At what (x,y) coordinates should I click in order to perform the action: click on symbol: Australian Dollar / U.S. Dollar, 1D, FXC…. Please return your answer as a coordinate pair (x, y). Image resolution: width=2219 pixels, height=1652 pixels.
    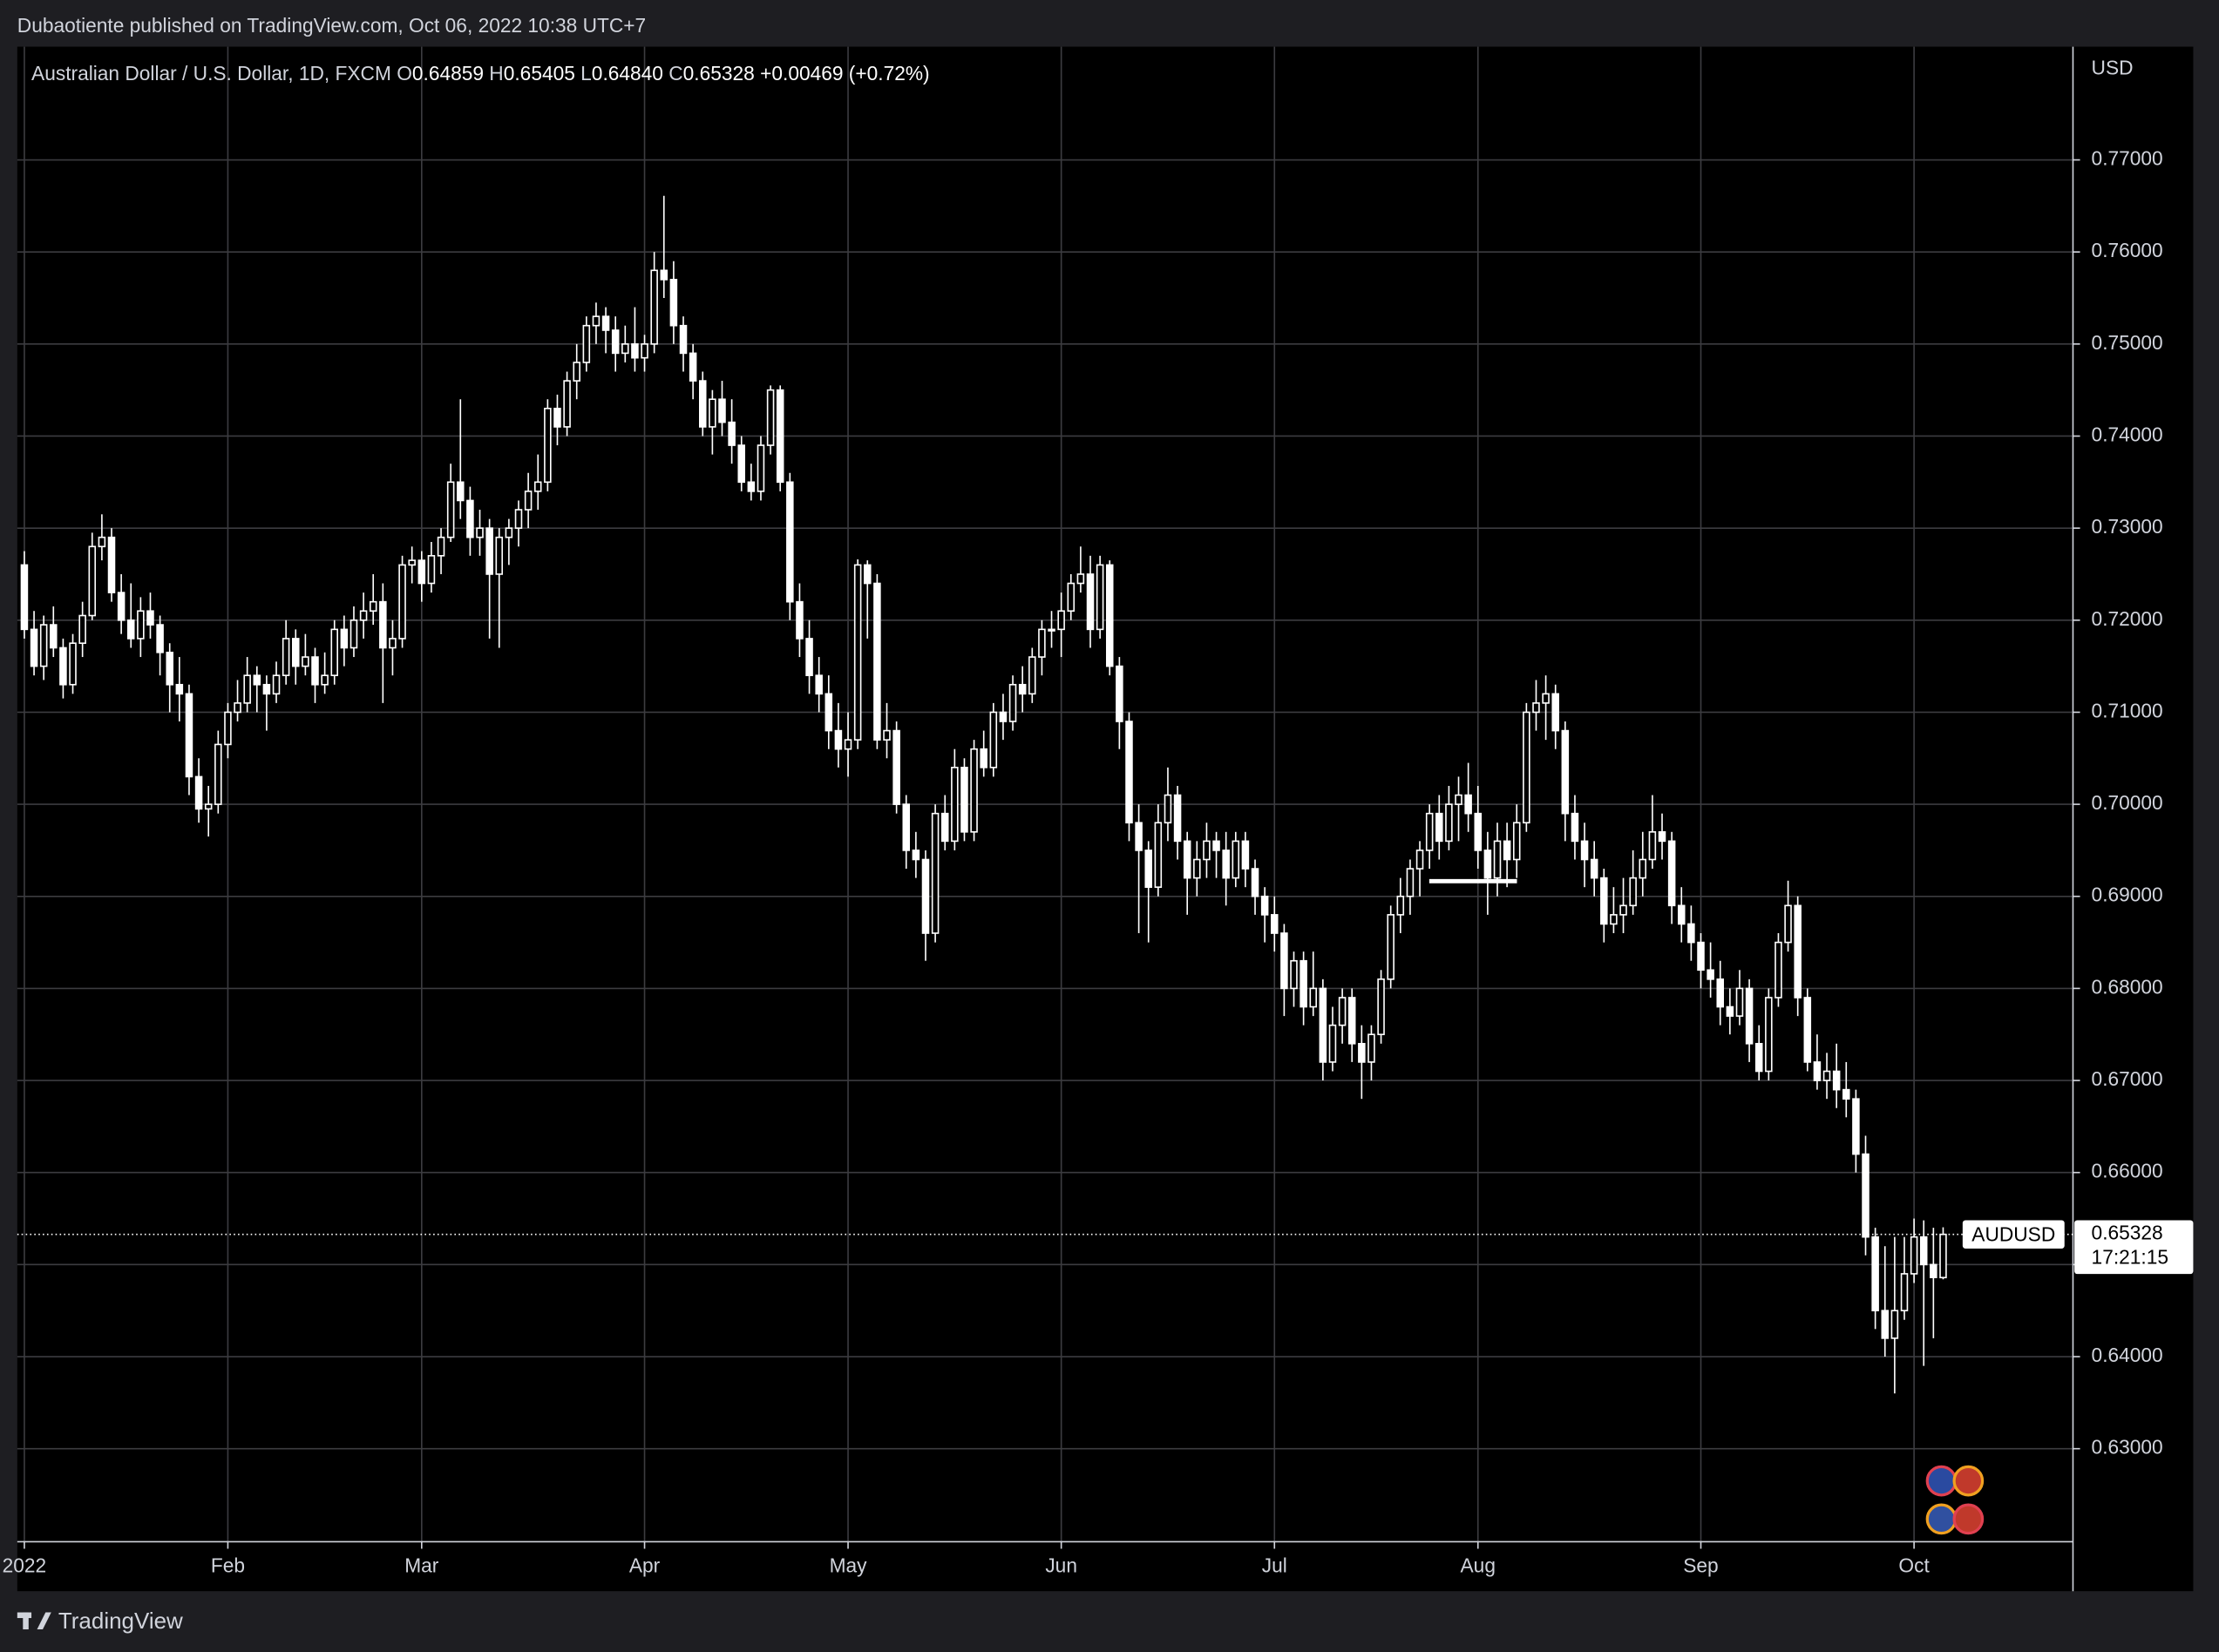
    Looking at the image, I should click on (211, 73).